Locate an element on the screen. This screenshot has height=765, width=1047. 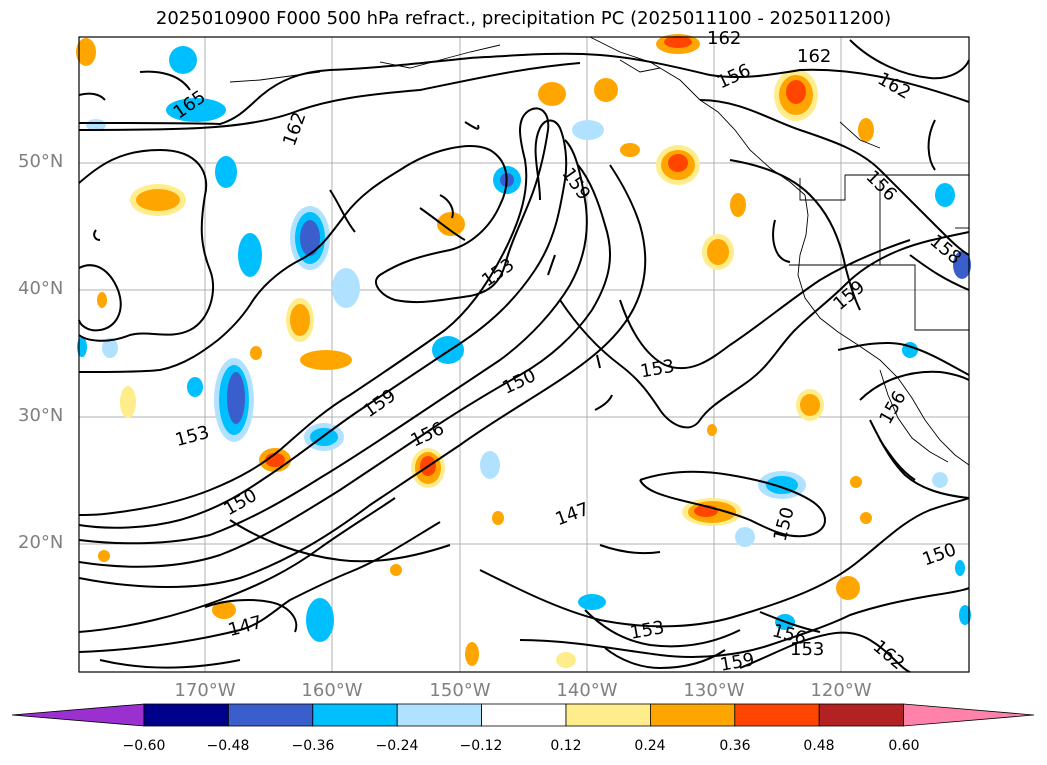
lat-label: 30°N is located at coordinates (41, 415).